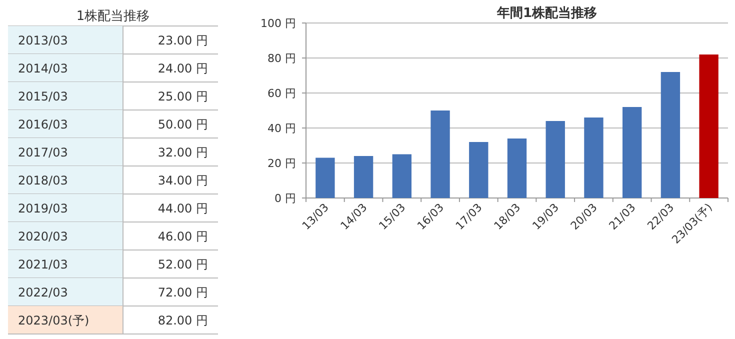 This screenshot has width=735, height=339. Describe the element at coordinates (183, 181) in the screenshot. I see `text: 34.00 円` at that location.